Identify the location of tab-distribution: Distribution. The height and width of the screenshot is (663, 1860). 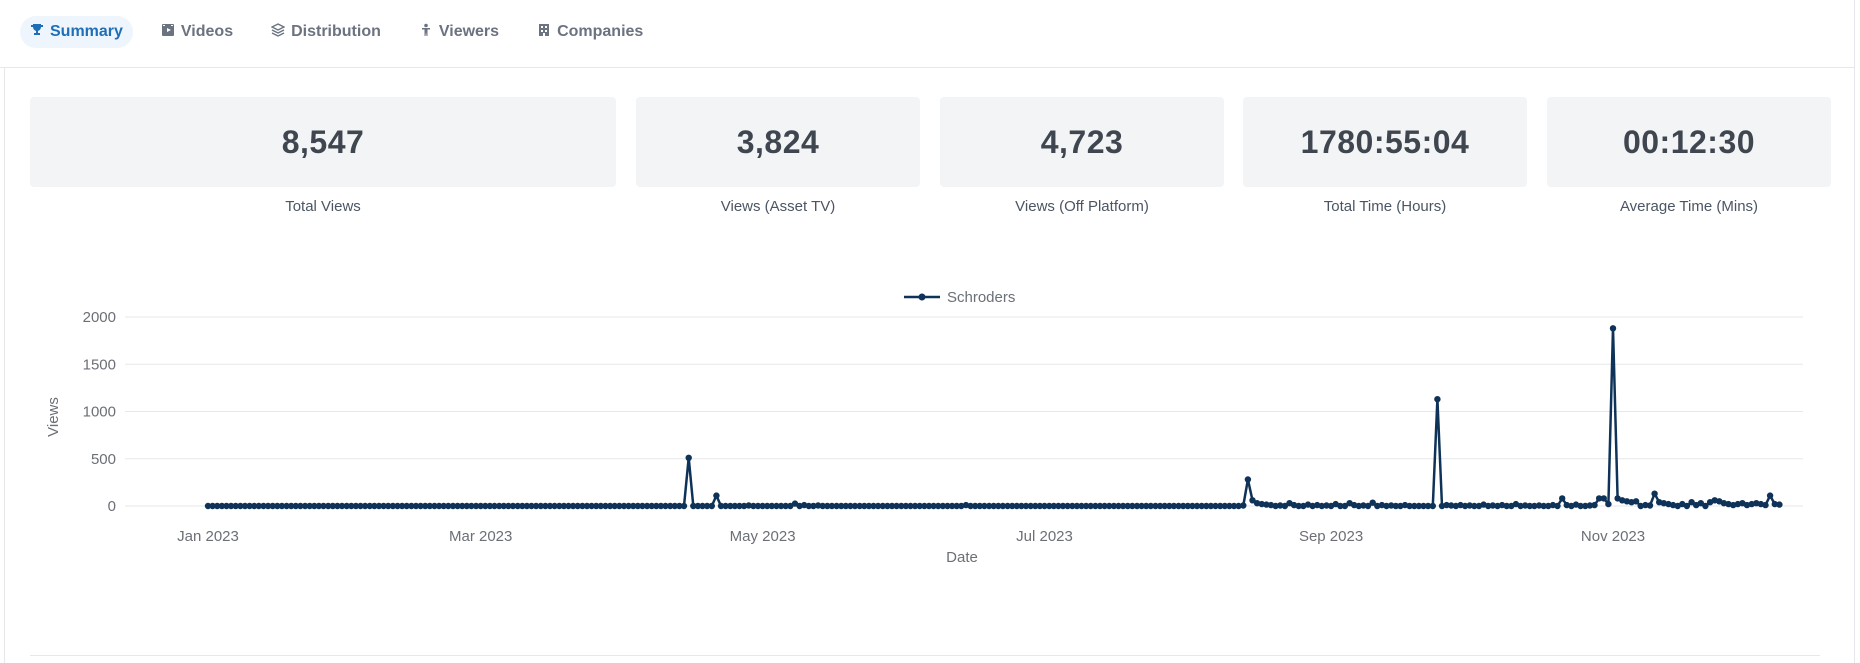
(326, 32).